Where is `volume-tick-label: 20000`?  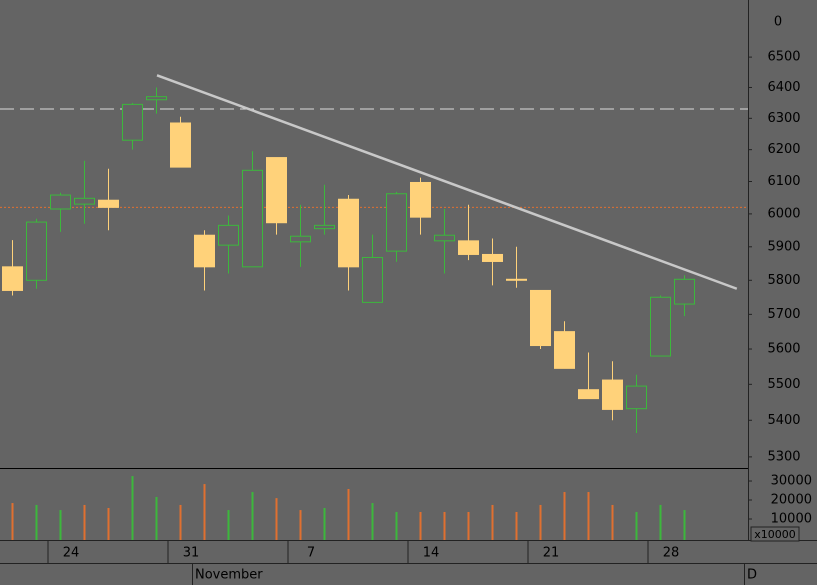 volume-tick-label: 20000 is located at coordinates (791, 500).